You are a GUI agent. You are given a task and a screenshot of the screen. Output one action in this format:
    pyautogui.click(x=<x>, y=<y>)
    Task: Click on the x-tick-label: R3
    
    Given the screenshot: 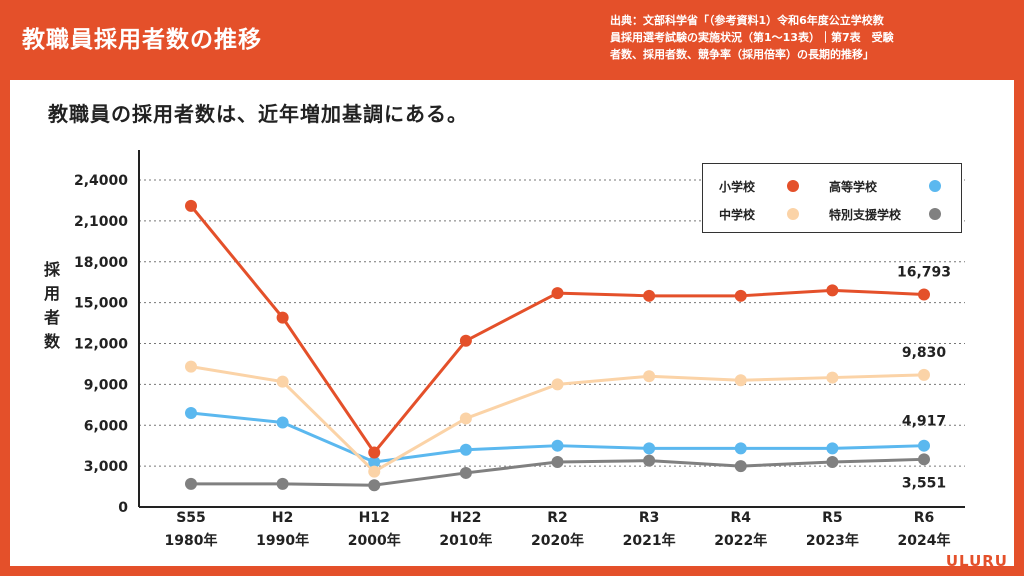 What is the action you would take?
    pyautogui.click(x=649, y=518)
    